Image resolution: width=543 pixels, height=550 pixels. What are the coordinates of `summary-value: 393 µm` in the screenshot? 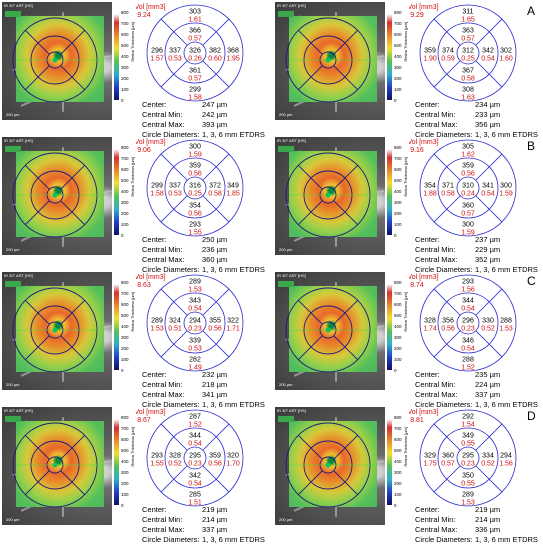 It's located at (215, 124).